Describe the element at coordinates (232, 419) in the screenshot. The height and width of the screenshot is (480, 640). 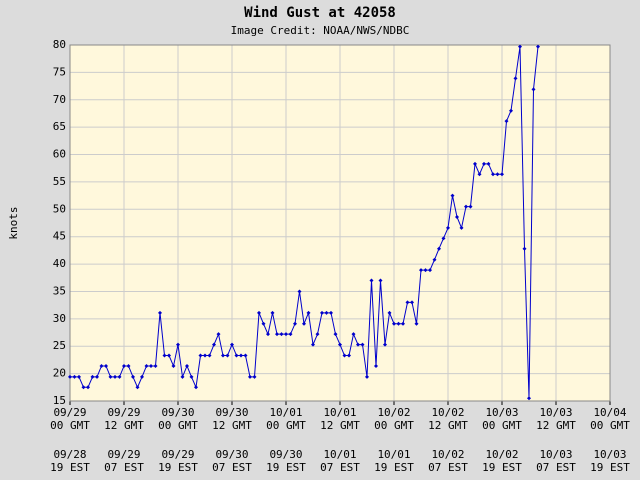
I see `x-tick-label: 09/30 12 GMT` at that location.